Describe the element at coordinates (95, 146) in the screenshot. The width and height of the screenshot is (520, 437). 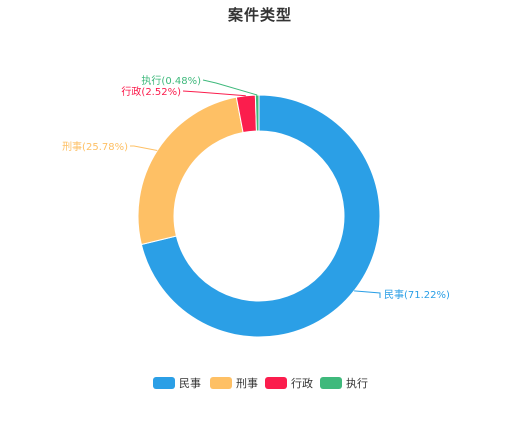
I see `data-label-2: 刑事(25.78%)` at that location.